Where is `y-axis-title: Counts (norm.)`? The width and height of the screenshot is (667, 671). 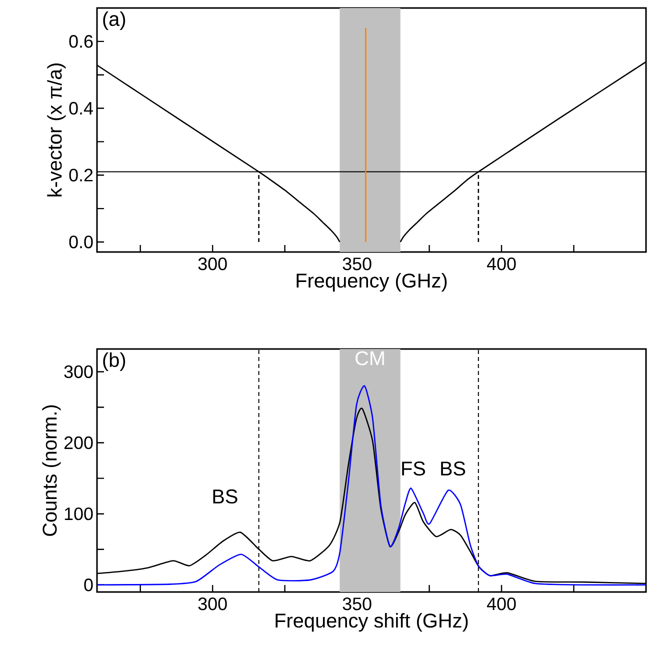
y-axis-title: Counts (norm.) is located at coordinates (51, 470).